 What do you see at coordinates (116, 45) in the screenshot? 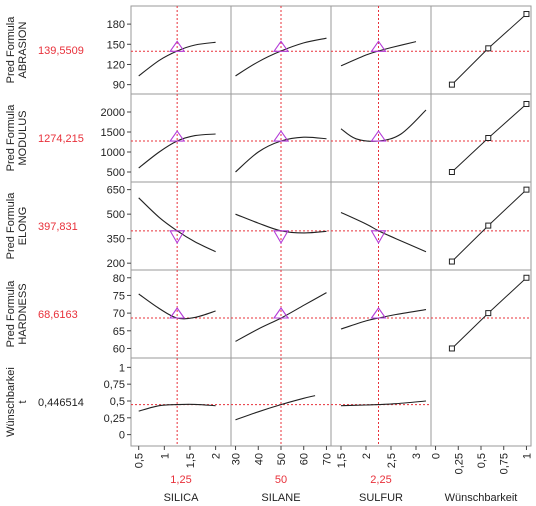
I see `y-tick-label: 150` at bounding box center [116, 45].